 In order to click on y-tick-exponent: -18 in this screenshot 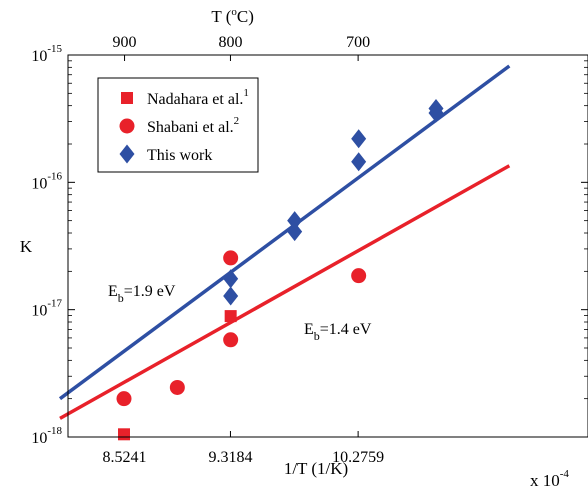, I will do `click(54, 431)`.